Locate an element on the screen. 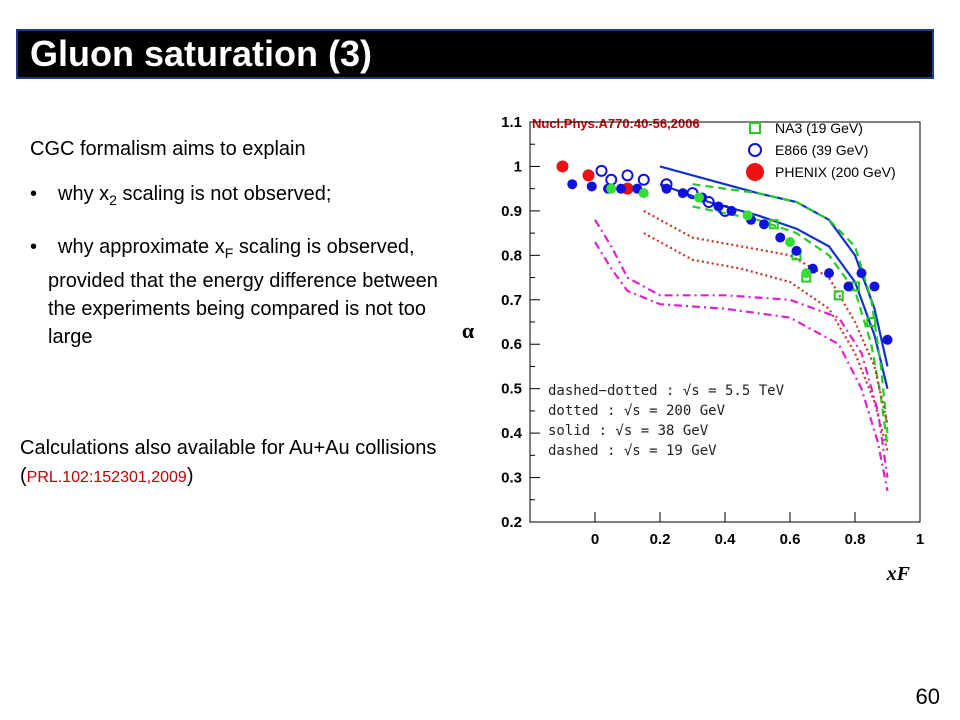 Image resolution: width=960 pixels, height=720 pixels. y-tick-label: 1 is located at coordinates (518, 166).